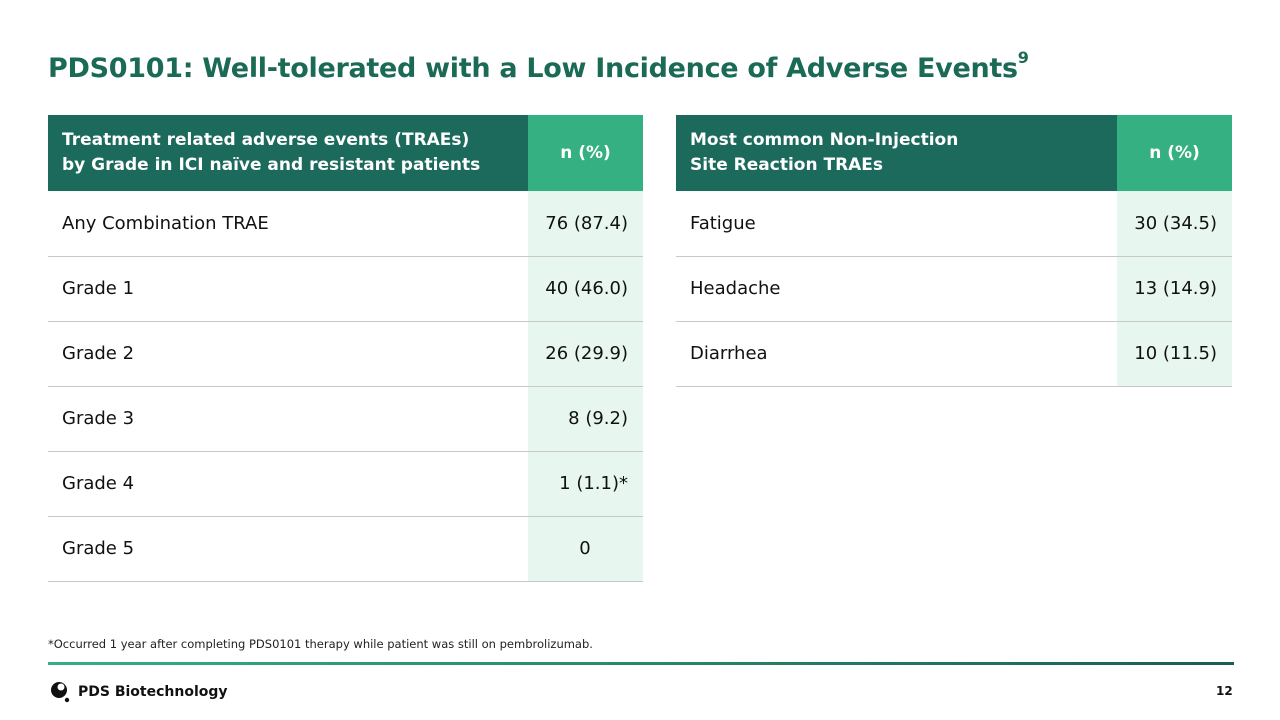 The width and height of the screenshot is (1280, 720). I want to click on table-row: Fatigue 30 (34.5), so click(954, 224).